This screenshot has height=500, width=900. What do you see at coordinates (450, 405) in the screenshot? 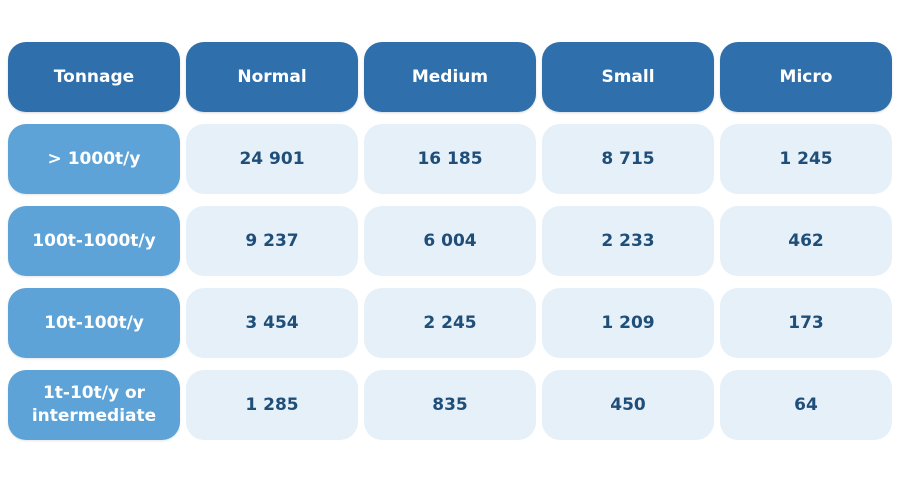
I see `table-cell: 835` at bounding box center [450, 405].